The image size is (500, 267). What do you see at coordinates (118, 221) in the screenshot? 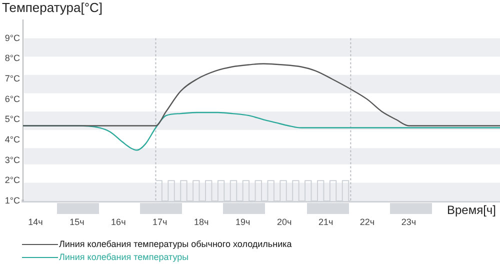
I see `x-tick-label: 16ч` at bounding box center [118, 221].